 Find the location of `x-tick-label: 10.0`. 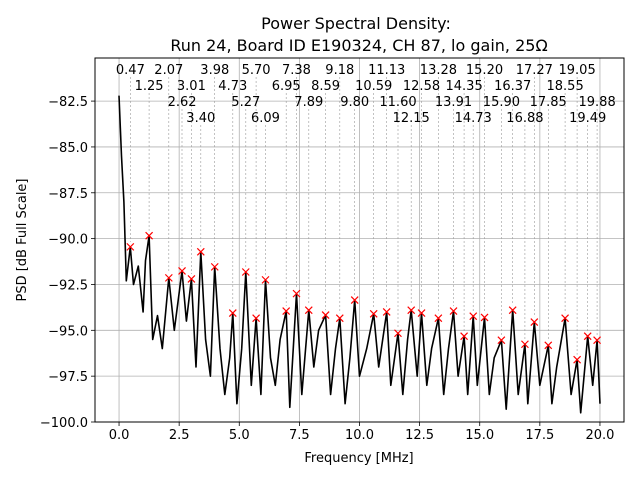

x-tick-label: 10.0 is located at coordinates (359, 435).